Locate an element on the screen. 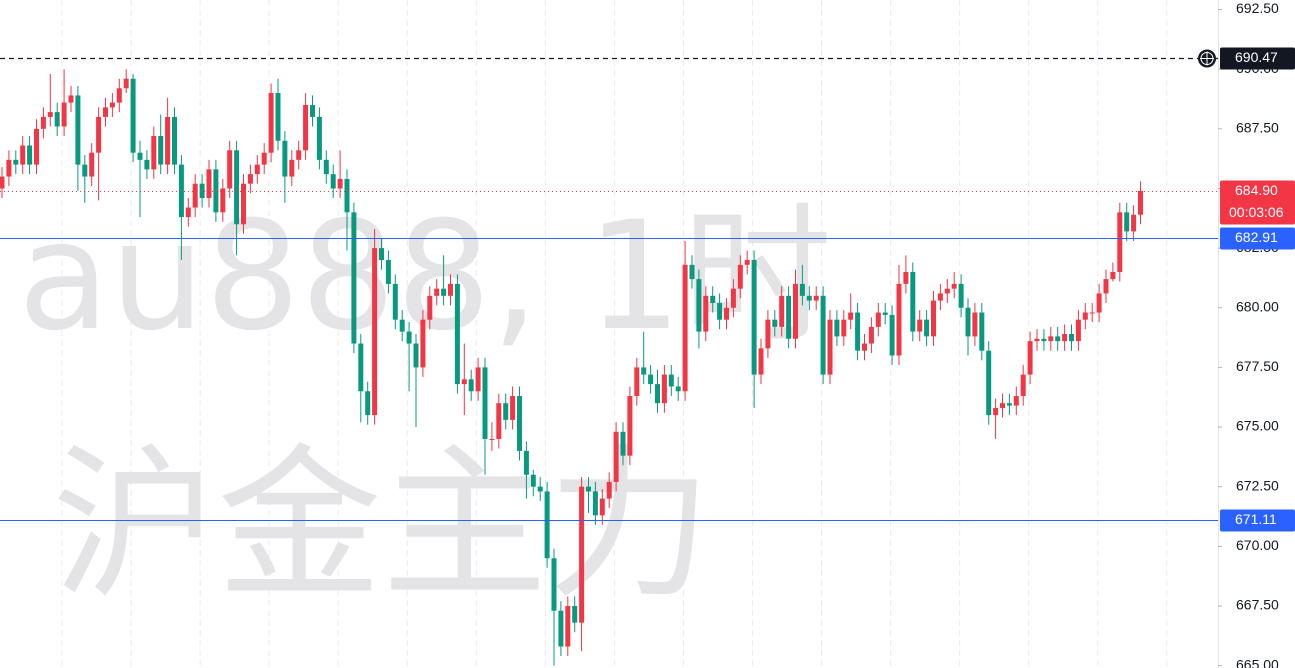 The height and width of the screenshot is (668, 1295). y-tick-label: 677.50 is located at coordinates (1257, 366).